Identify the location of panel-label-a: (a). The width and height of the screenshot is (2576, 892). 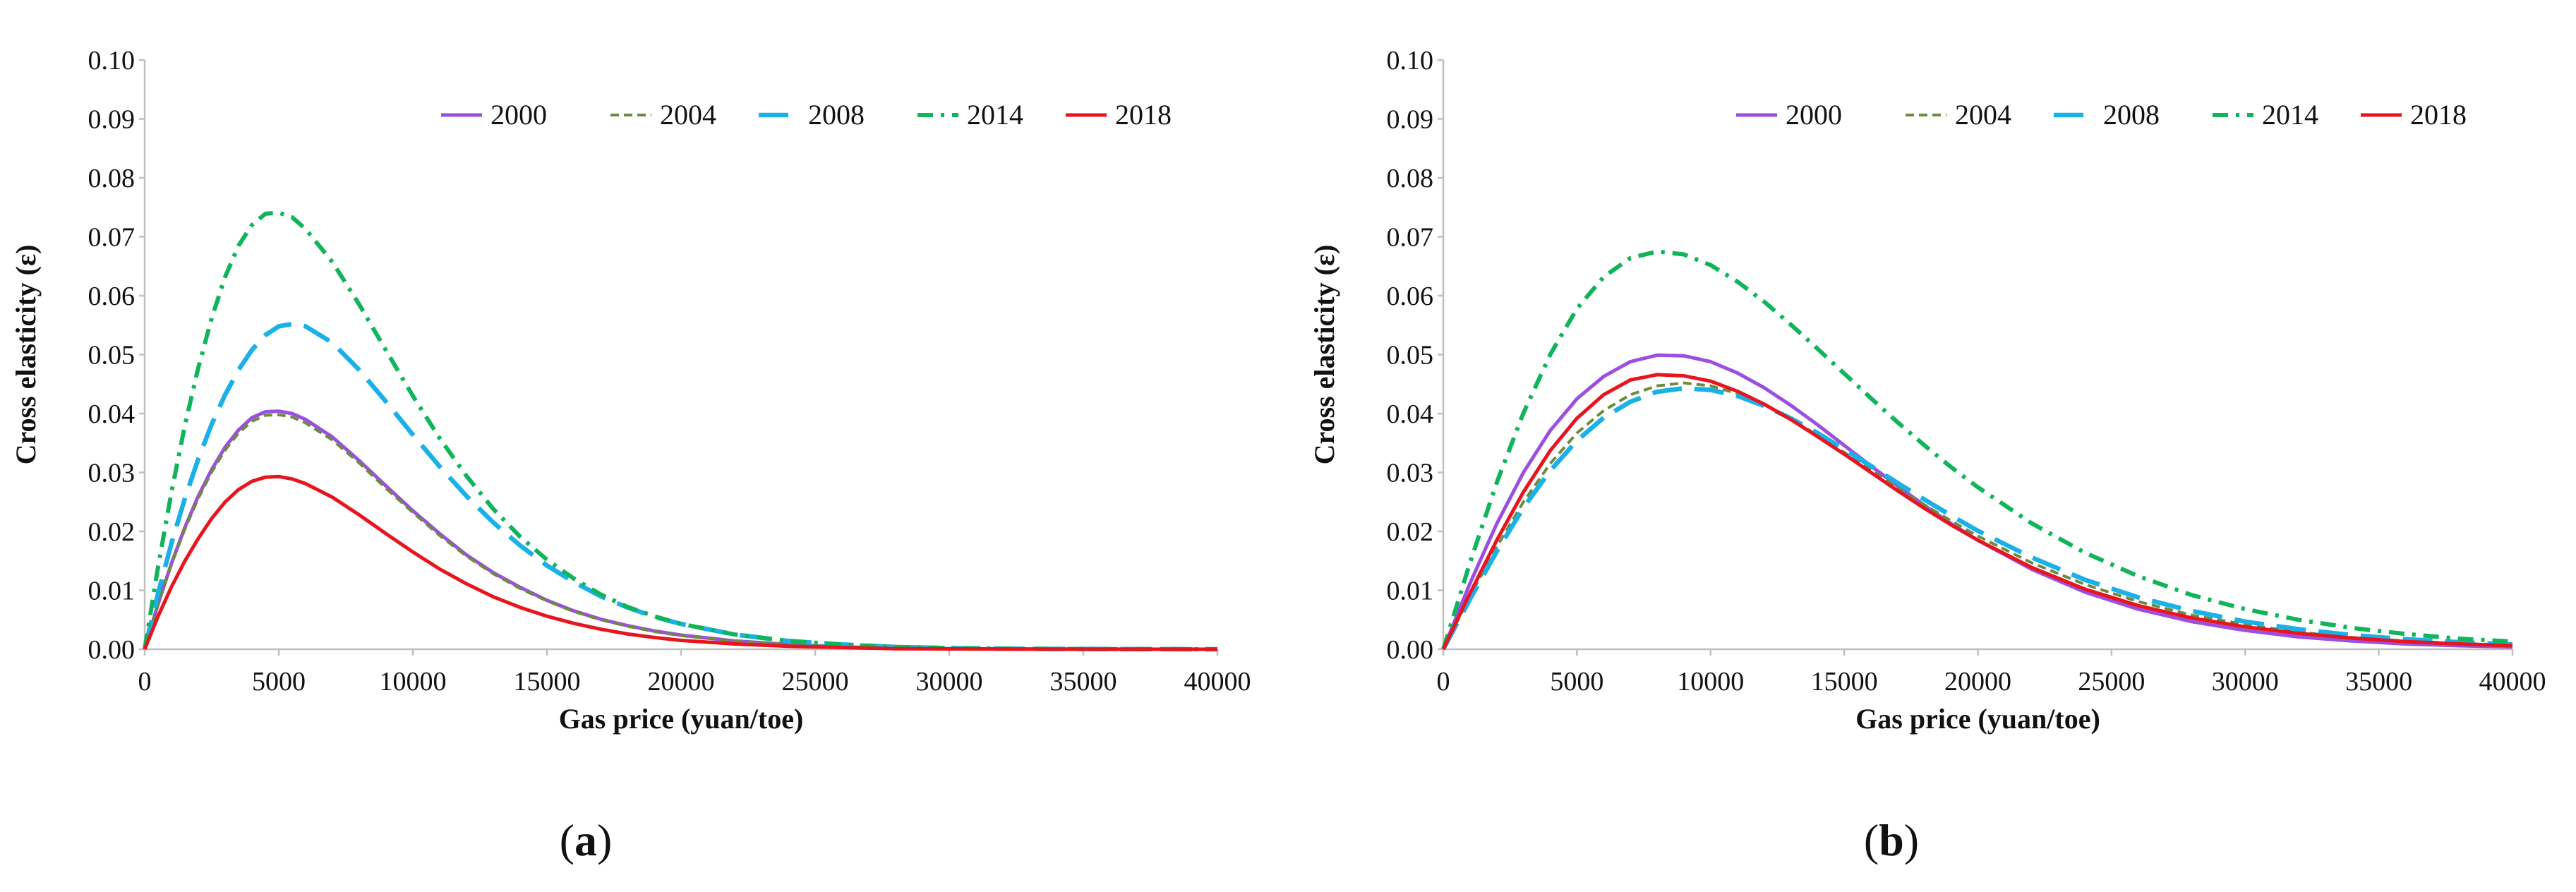
(586, 840).